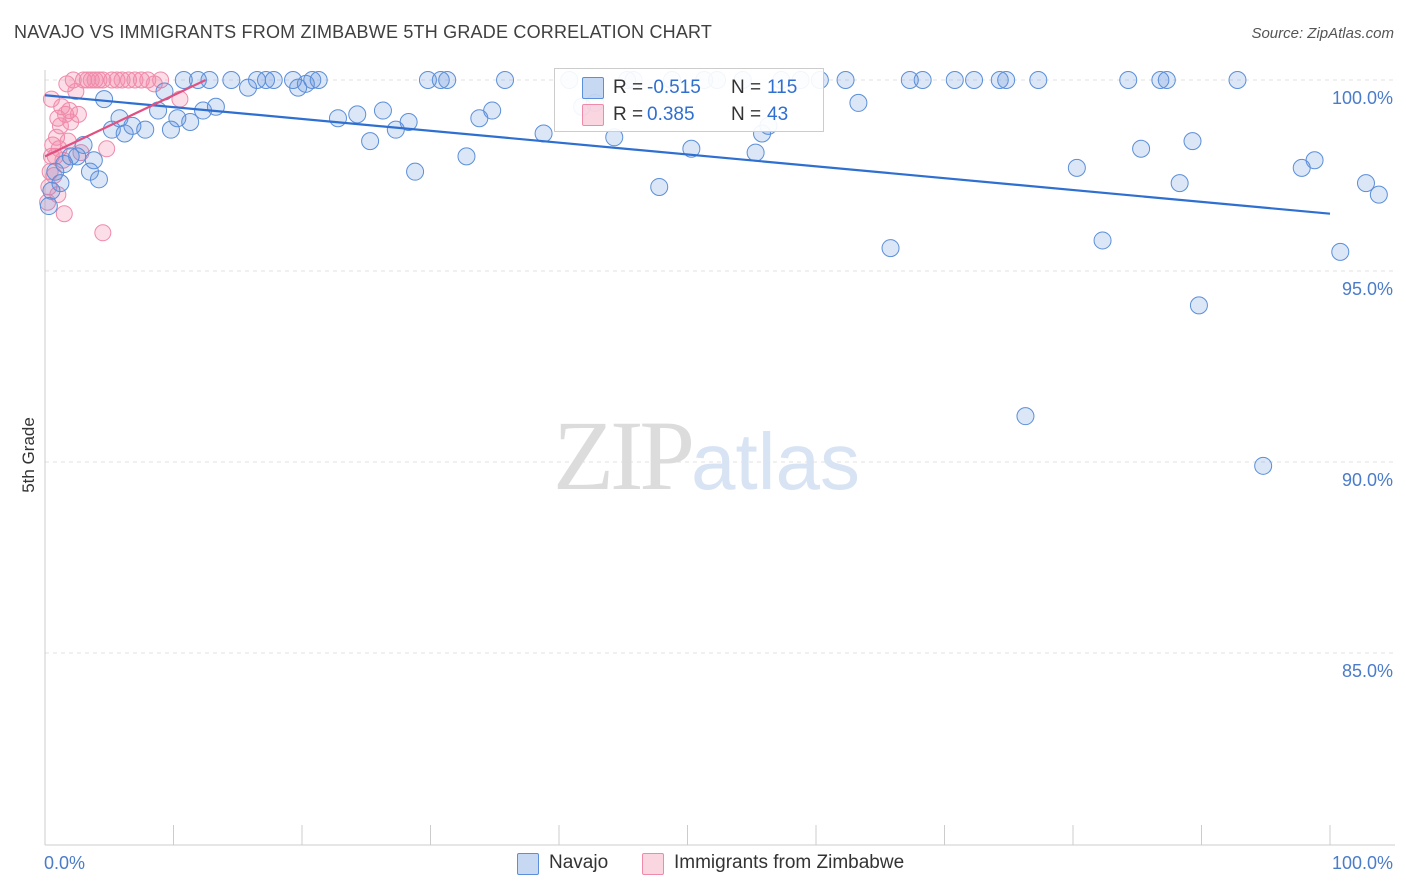 This screenshot has width=1406, height=892. What do you see at coordinates (775, 461) in the screenshot?
I see `watermark-atlas: atlas` at bounding box center [775, 461].